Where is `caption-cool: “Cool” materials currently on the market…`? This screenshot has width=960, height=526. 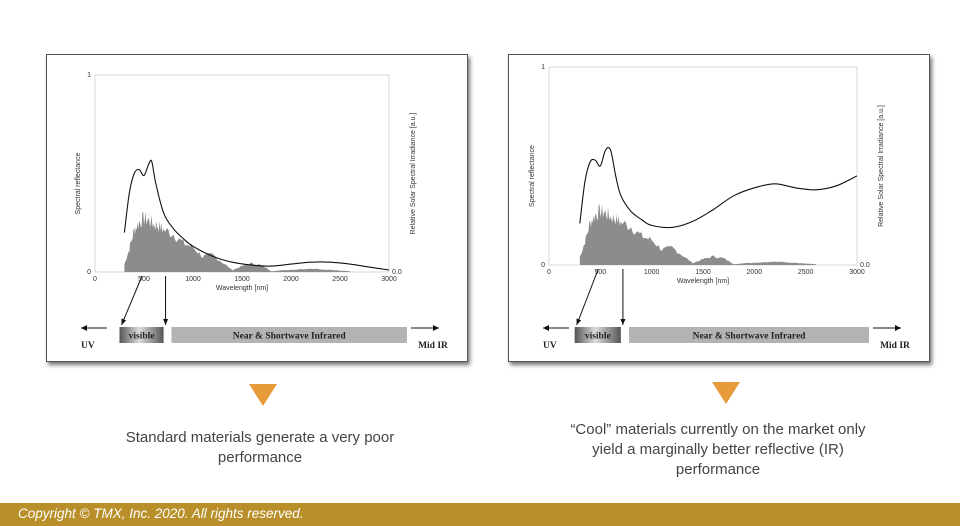
caption-cool: “Cool” materials currently on the market… is located at coordinates (718, 450).